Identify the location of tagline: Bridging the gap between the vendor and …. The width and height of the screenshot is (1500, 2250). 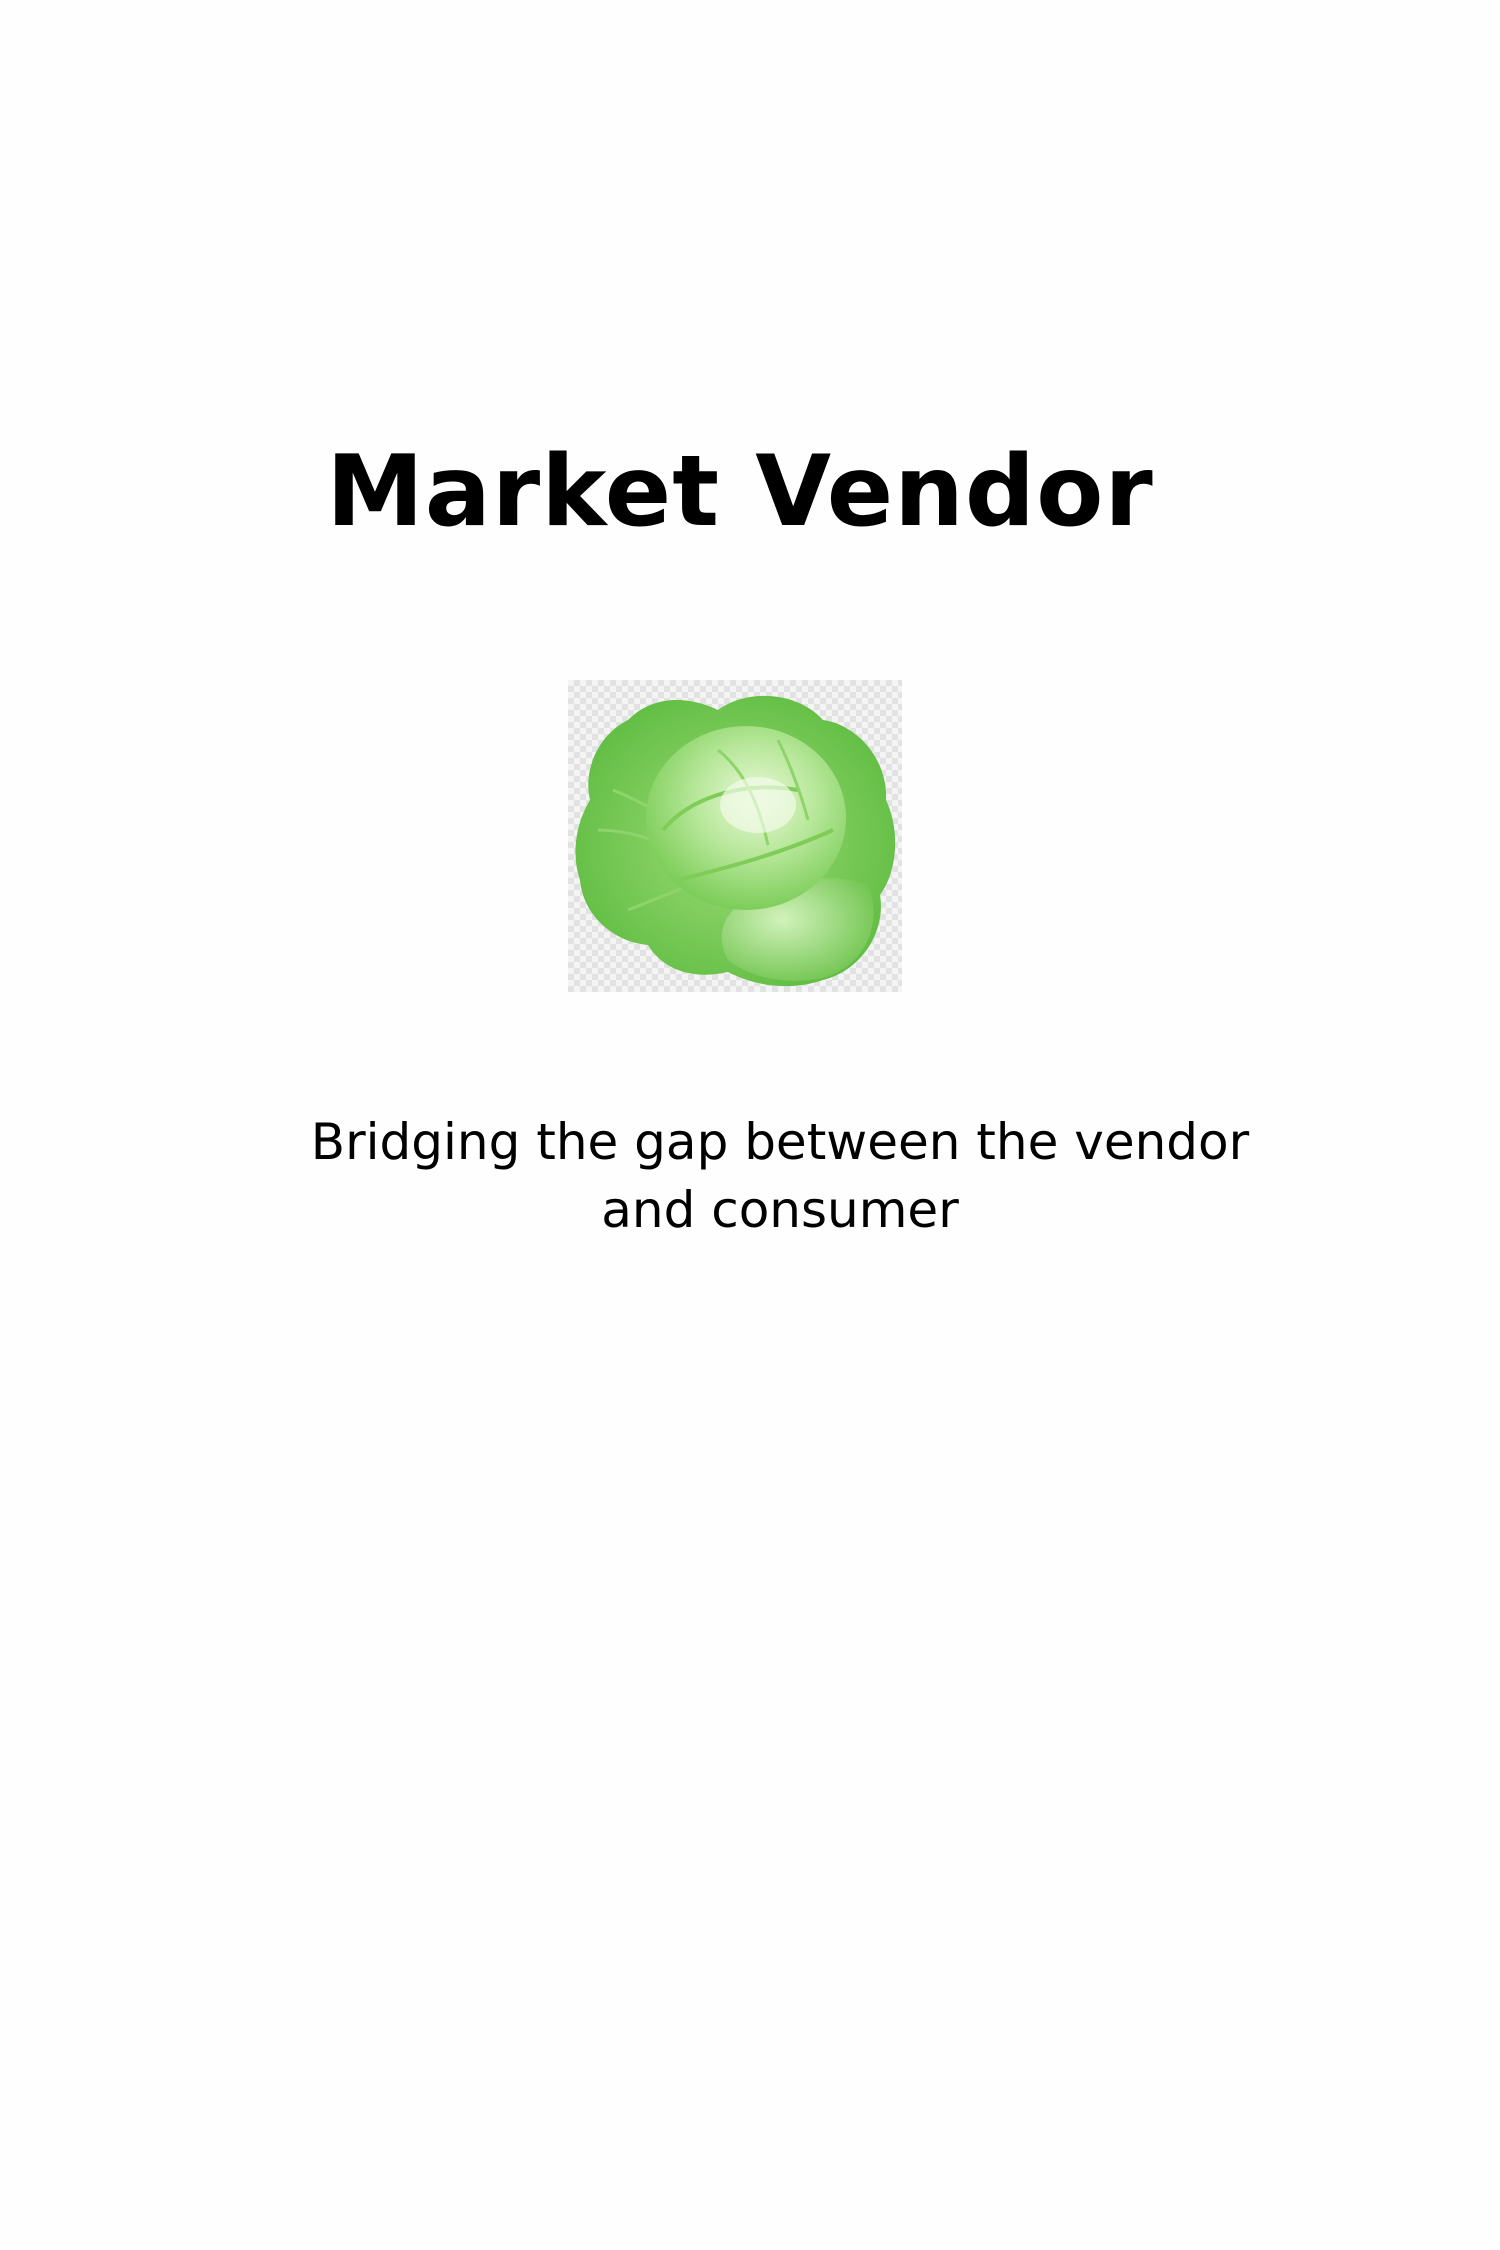
(780, 1176).